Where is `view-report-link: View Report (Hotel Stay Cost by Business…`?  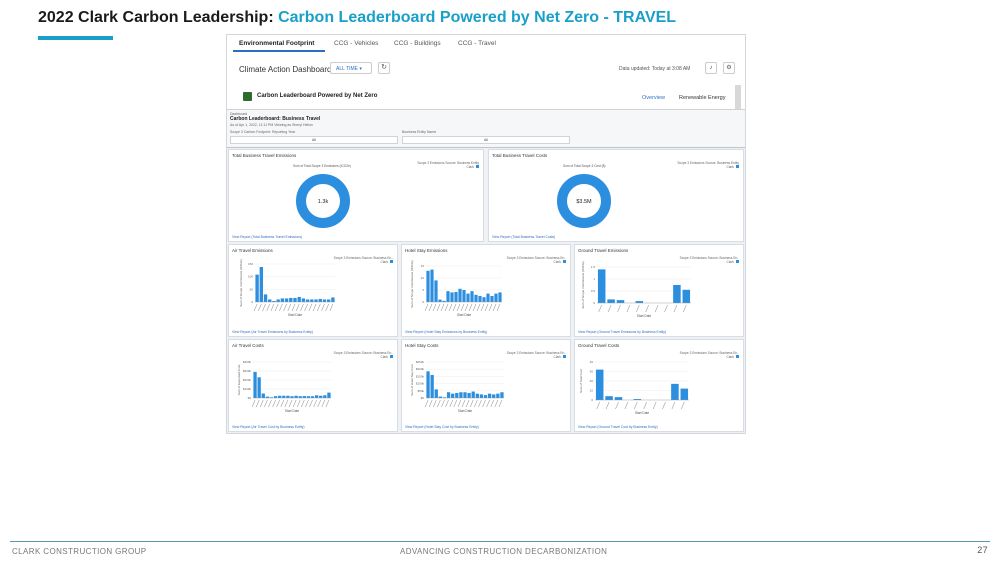 view-report-link: View Report (Hotel Stay Cost by Business… is located at coordinates (442, 427).